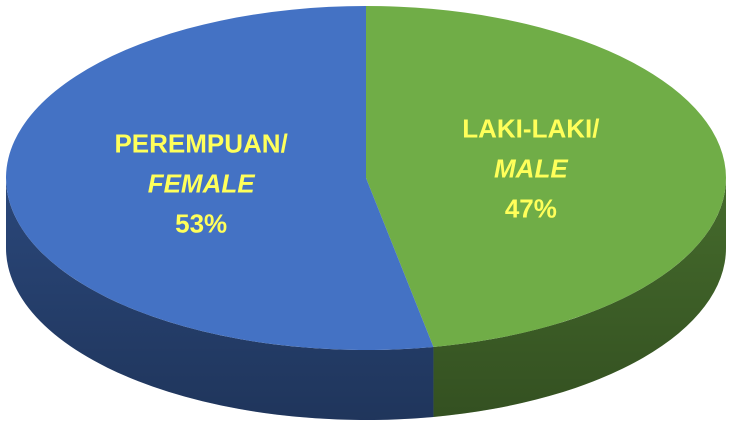 Image resolution: width=732 pixels, height=427 pixels. I want to click on slice-sublabel: FEMALE, so click(202, 183).